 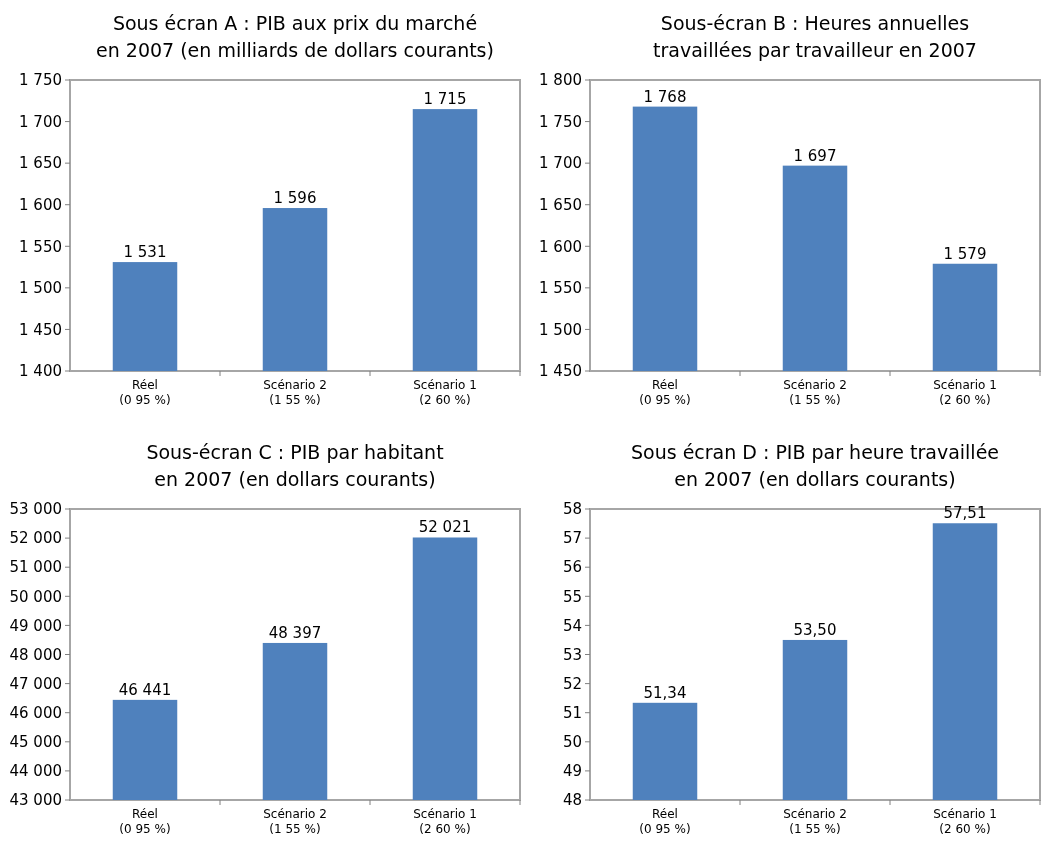 I want to click on y-tick-label: 1 400, so click(x=40, y=371).